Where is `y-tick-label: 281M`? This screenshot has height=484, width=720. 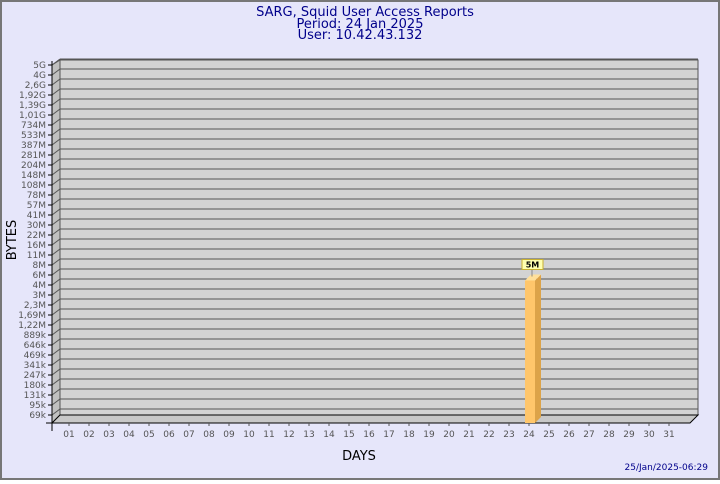 y-tick-label: 281M is located at coordinates (33, 156).